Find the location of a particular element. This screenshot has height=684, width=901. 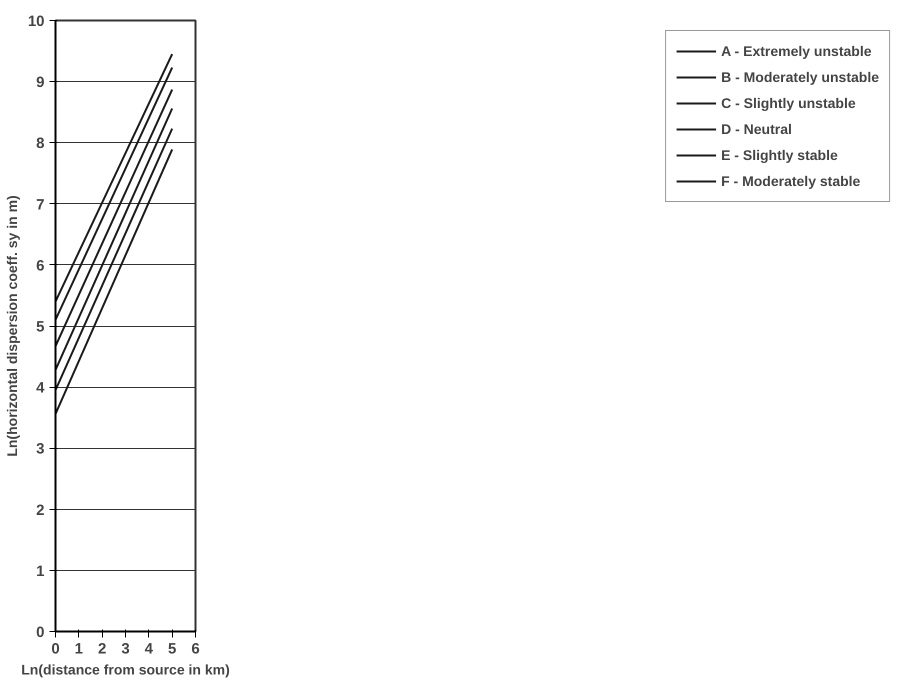

x-tick-label: 3 is located at coordinates (125, 649).